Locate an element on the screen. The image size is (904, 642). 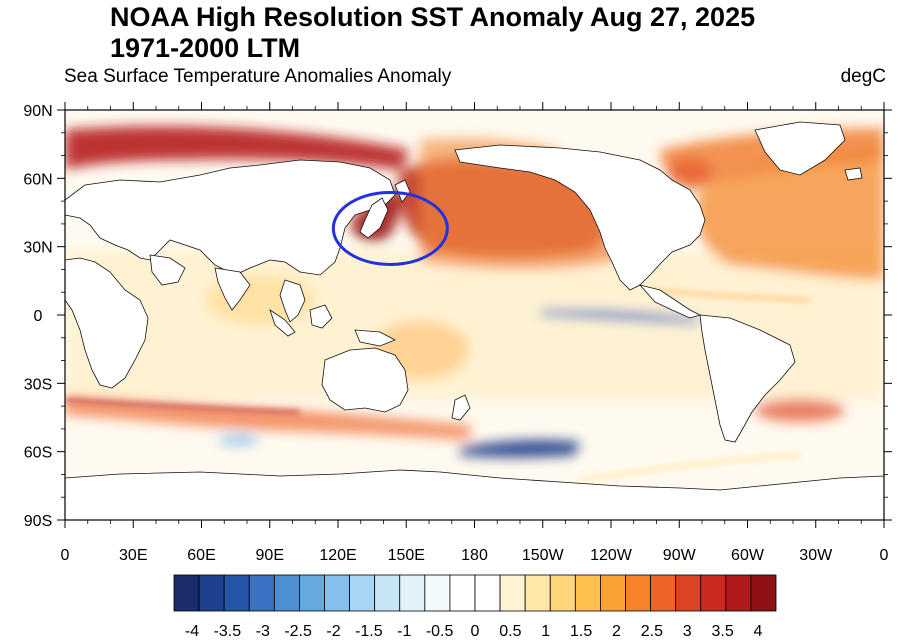
colorbar-label: -1.5 is located at coordinates (369, 631).